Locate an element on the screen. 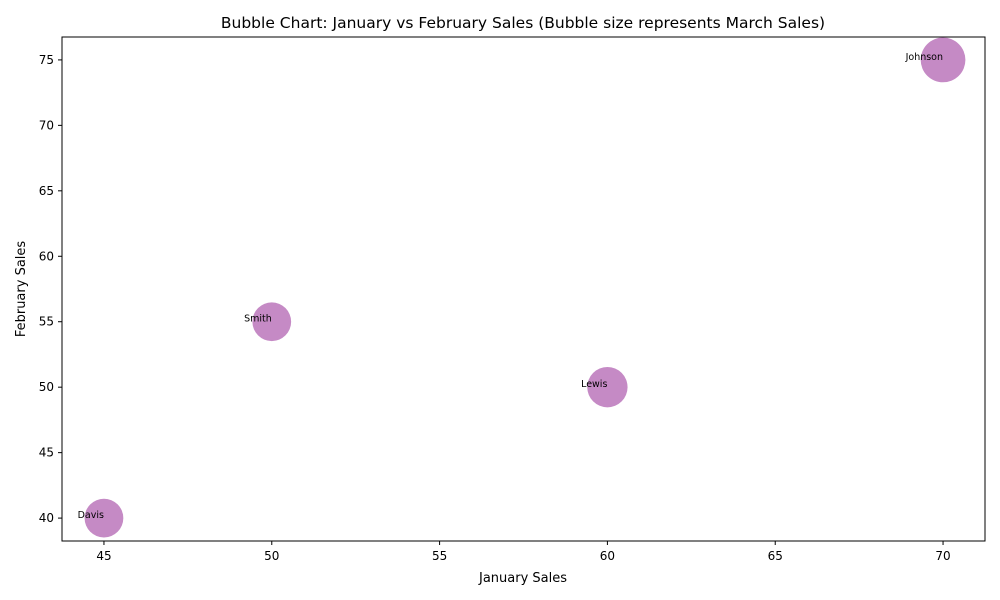 The height and width of the screenshot is (600, 1000). x-tick-label: 70 is located at coordinates (942, 556).